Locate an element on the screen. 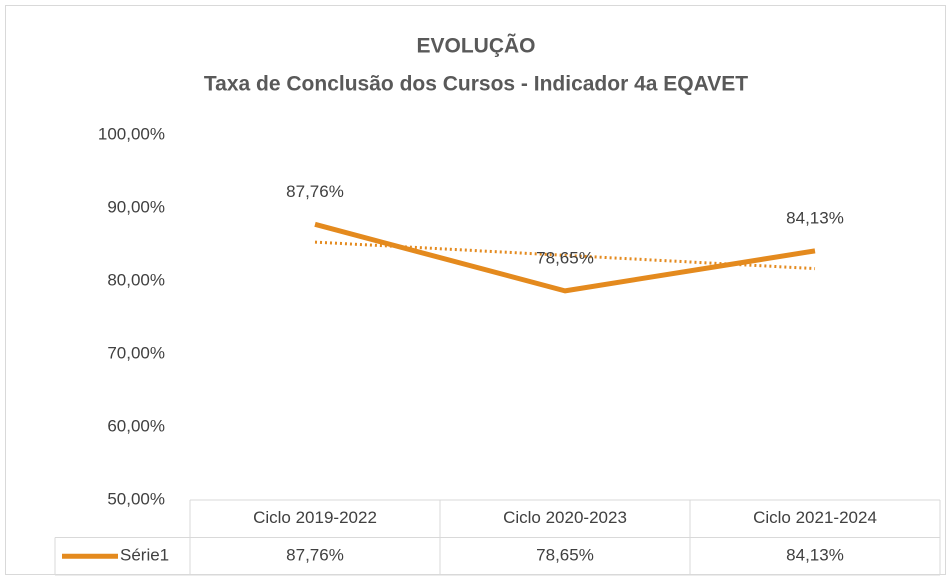 Image resolution: width=952 pixels, height=580 pixels. data-label: 87,76% is located at coordinates (315, 191).